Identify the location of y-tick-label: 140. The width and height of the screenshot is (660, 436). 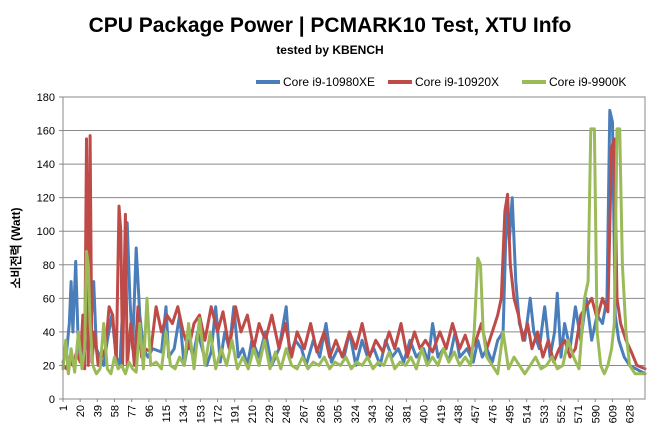
(46, 165).